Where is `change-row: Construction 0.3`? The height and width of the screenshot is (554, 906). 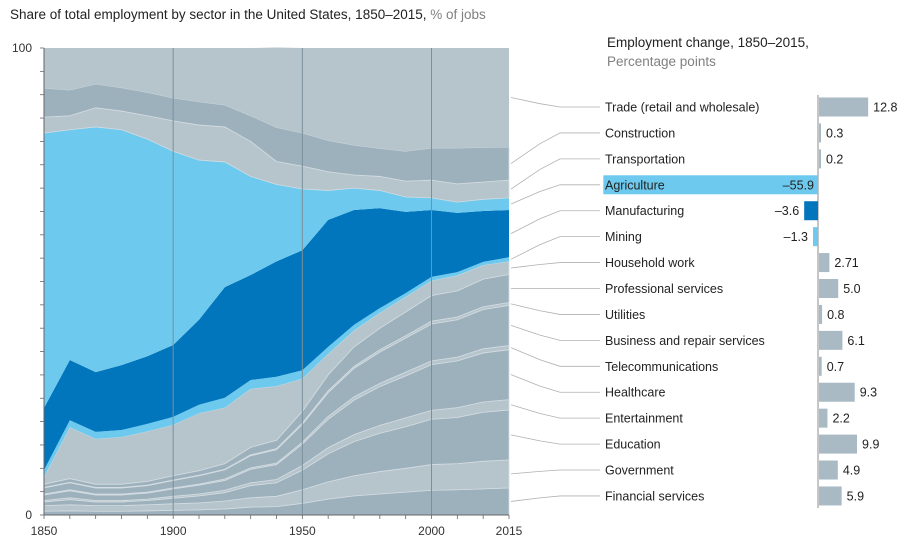 change-row: Construction 0.3 is located at coordinates (676, 143).